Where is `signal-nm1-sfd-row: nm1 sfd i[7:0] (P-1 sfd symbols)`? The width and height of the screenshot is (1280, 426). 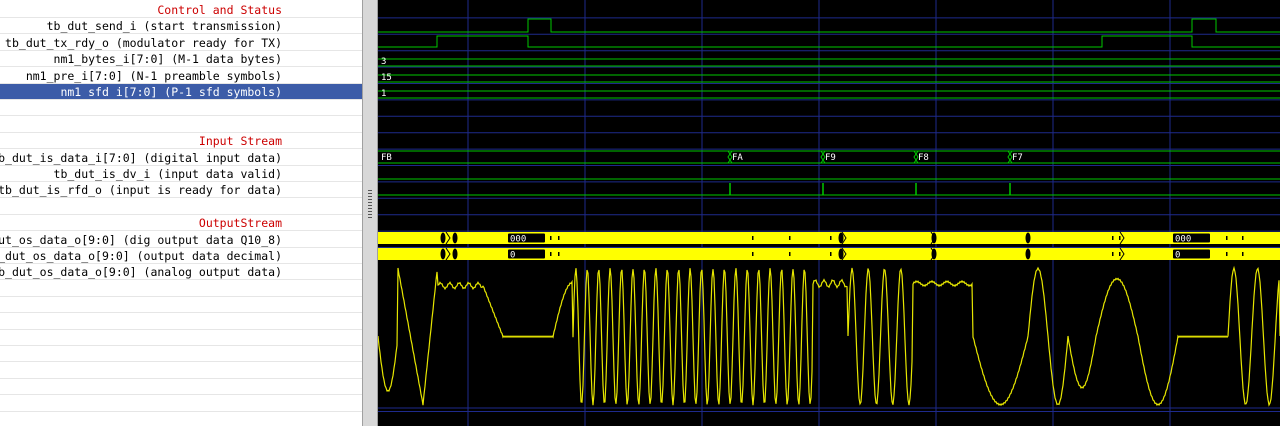
signal-nm1-sfd-row: nm1 sfd i[7:0] (P-1 sfd symbols) is located at coordinates (181, 92).